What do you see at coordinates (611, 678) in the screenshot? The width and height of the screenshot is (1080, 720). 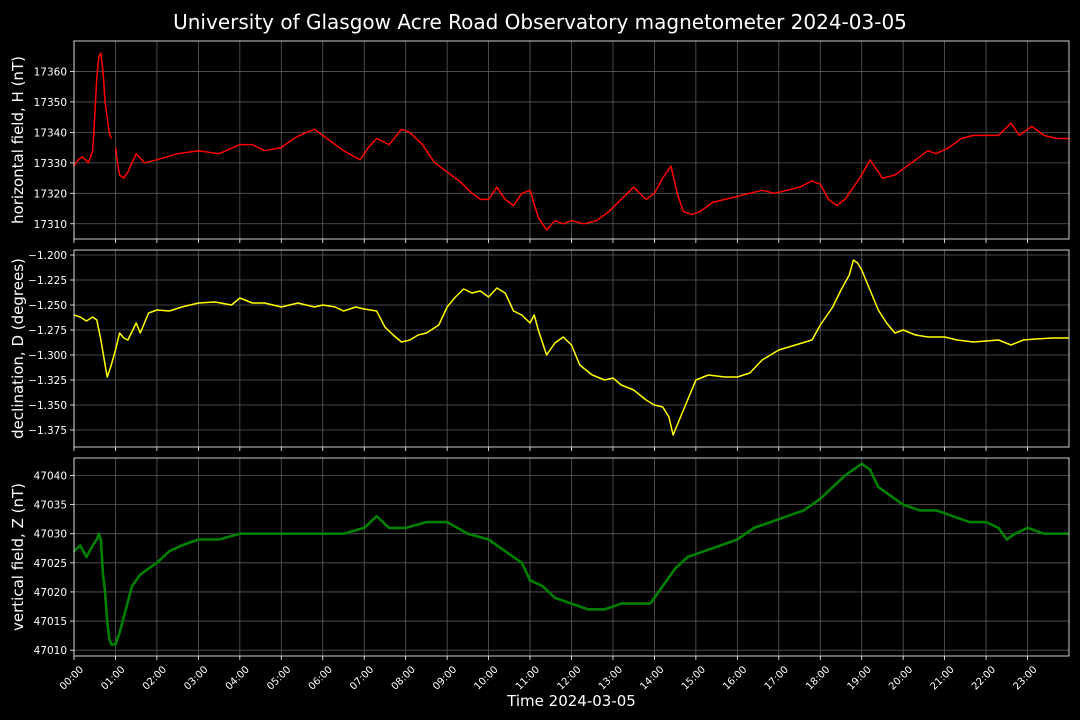 I see `x-tick-label: 13:00` at bounding box center [611, 678].